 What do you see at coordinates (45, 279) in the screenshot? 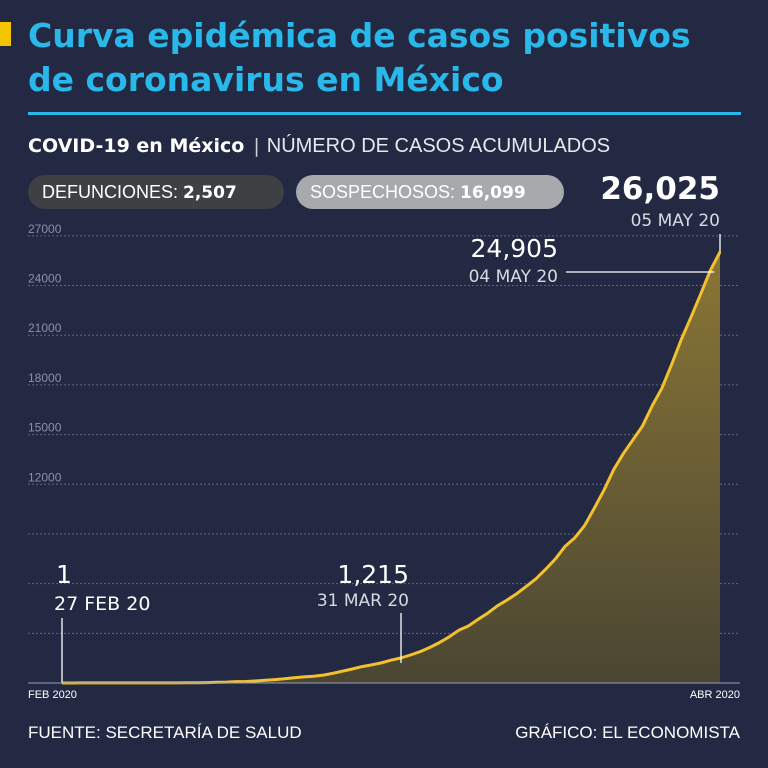
I see `y-tick-label: 24000` at bounding box center [45, 279].